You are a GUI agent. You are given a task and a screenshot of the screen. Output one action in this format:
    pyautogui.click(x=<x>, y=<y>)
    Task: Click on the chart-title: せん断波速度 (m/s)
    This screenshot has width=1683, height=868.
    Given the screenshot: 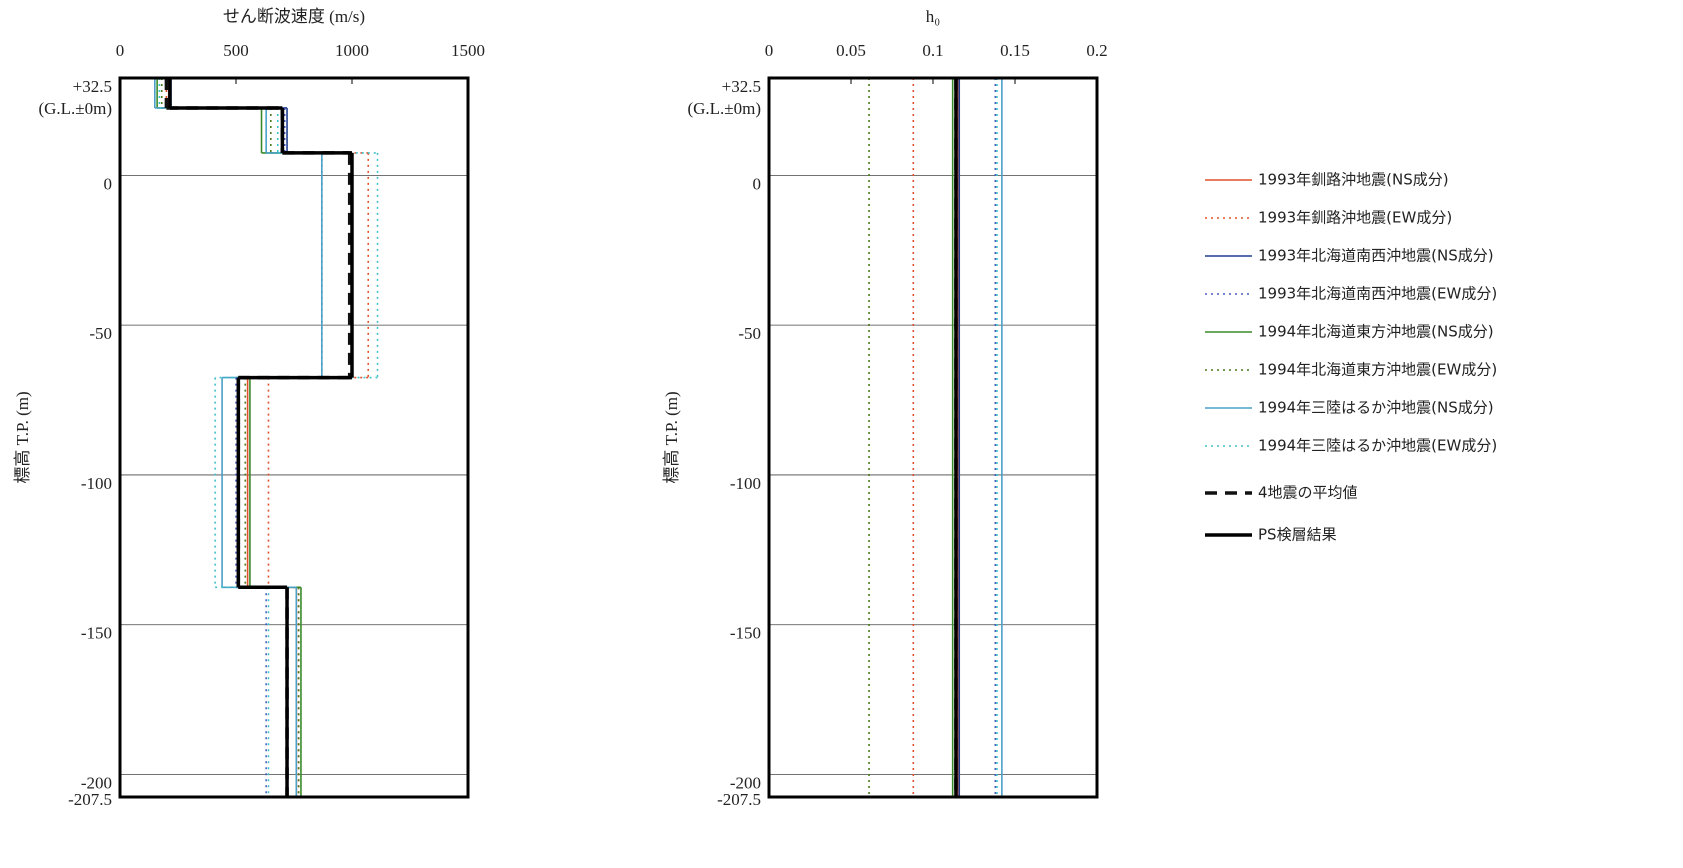 What is the action you would take?
    pyautogui.click(x=294, y=16)
    